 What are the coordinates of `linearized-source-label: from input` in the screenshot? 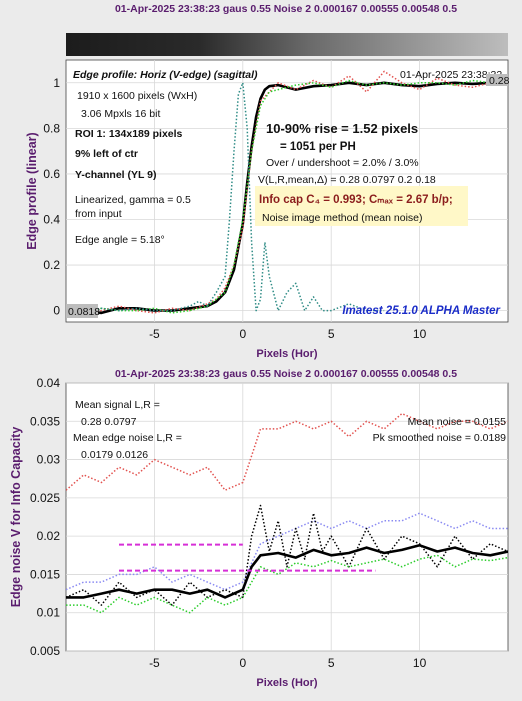 It's located at (98, 214).